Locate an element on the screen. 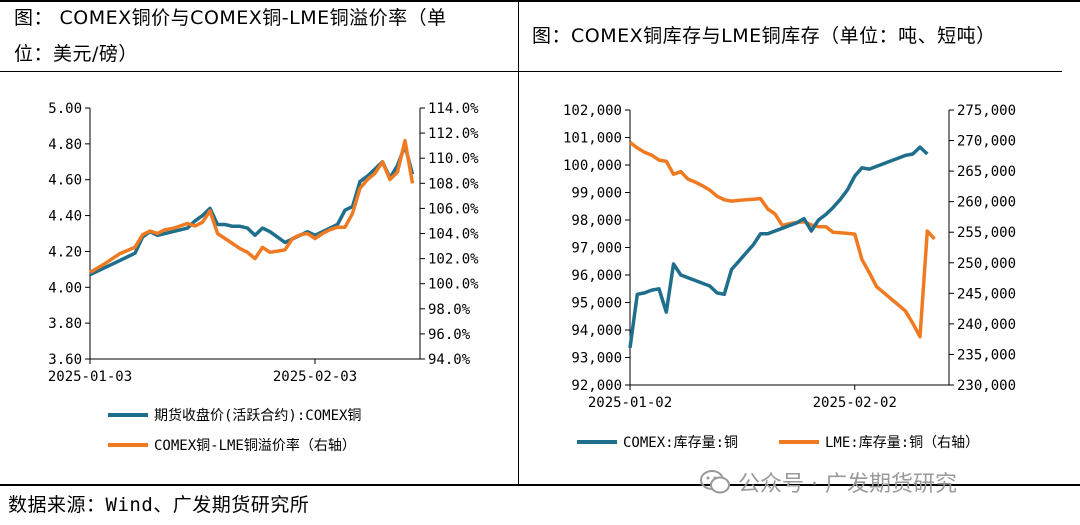 This screenshot has width=1080, height=525. watermark: 公众号 · 广发期货研究 is located at coordinates (828, 482).